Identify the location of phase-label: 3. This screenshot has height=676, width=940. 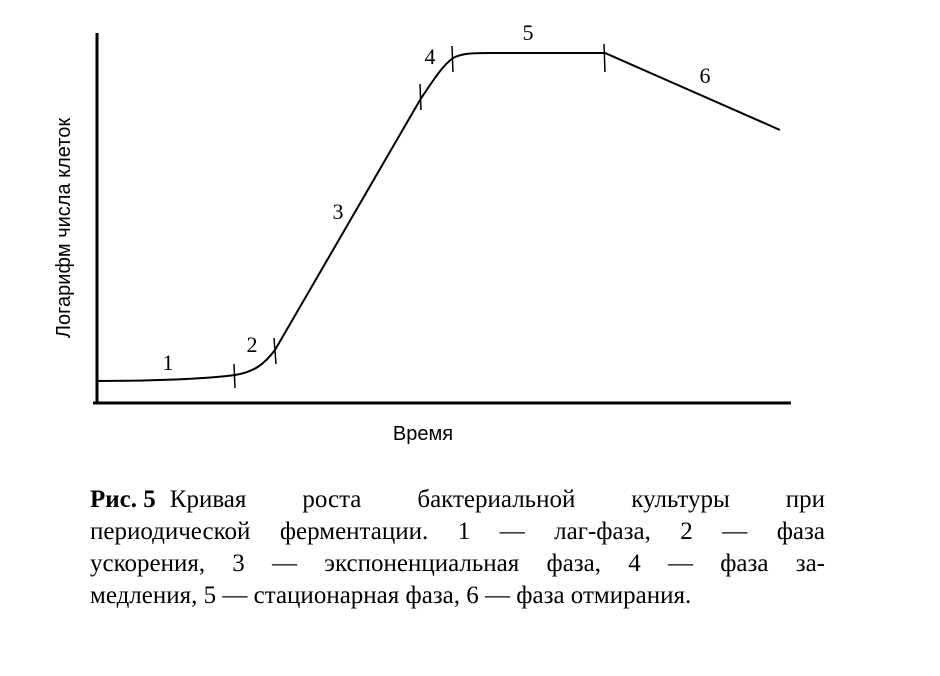
(338, 211).